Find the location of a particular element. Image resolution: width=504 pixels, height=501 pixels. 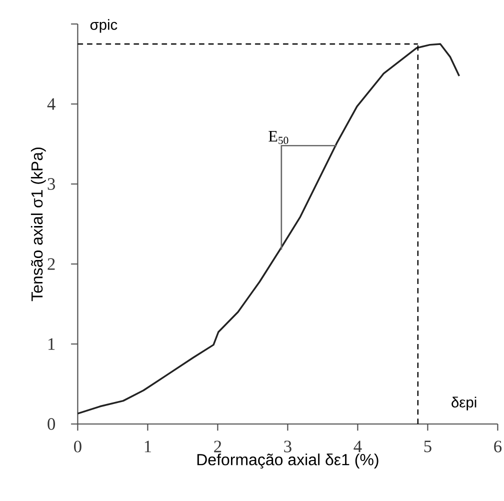

x-tick-label: 1 is located at coordinates (148, 446).